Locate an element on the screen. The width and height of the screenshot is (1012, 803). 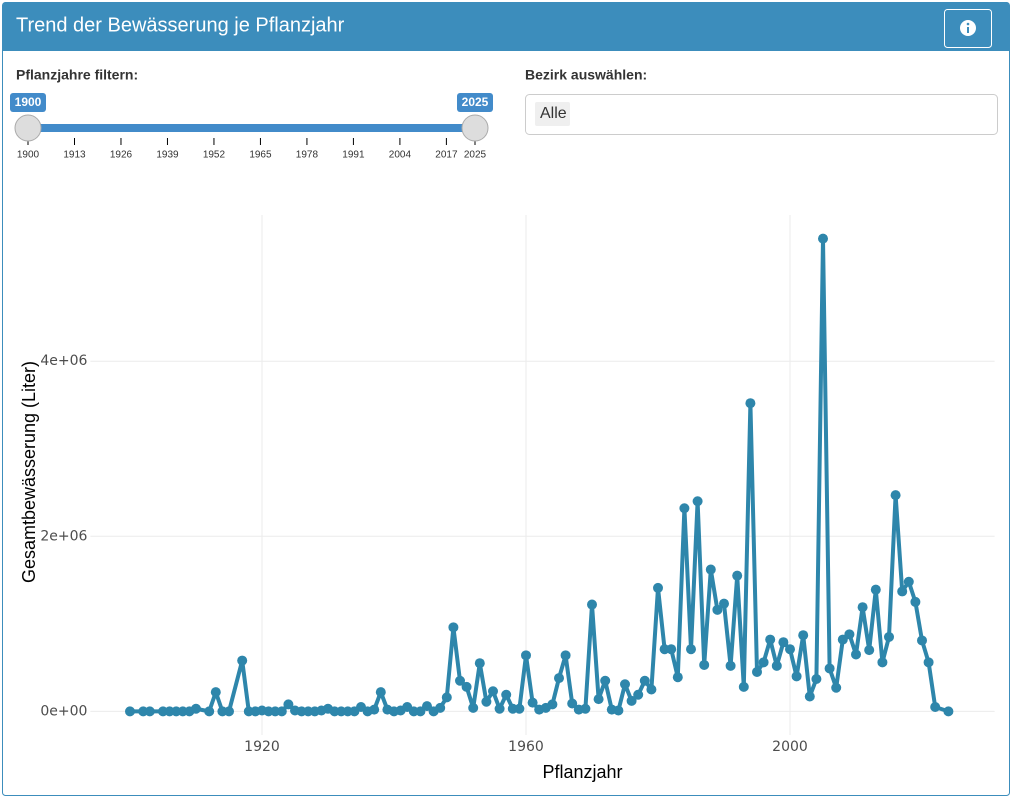
district-filter-label: Bezirk auswählen: is located at coordinates (586, 75).